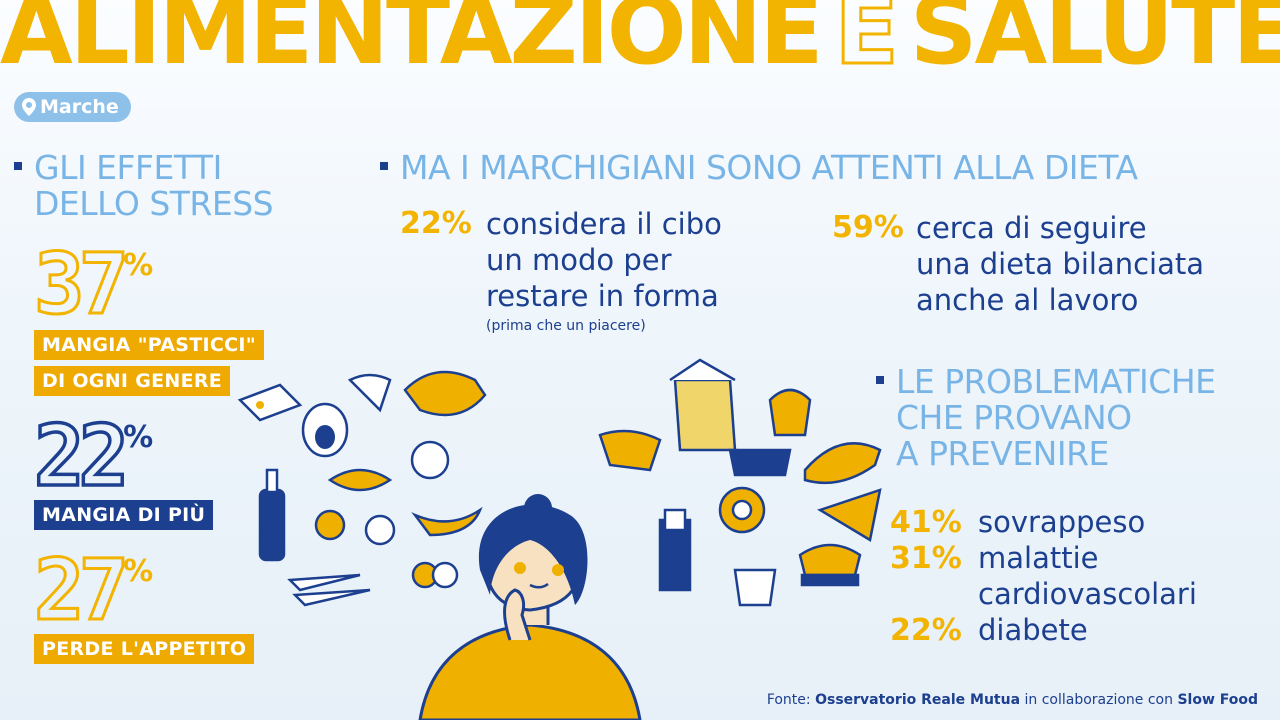  What do you see at coordinates (602, 296) in the screenshot?
I see `text-line: restare in forma` at bounding box center [602, 296].